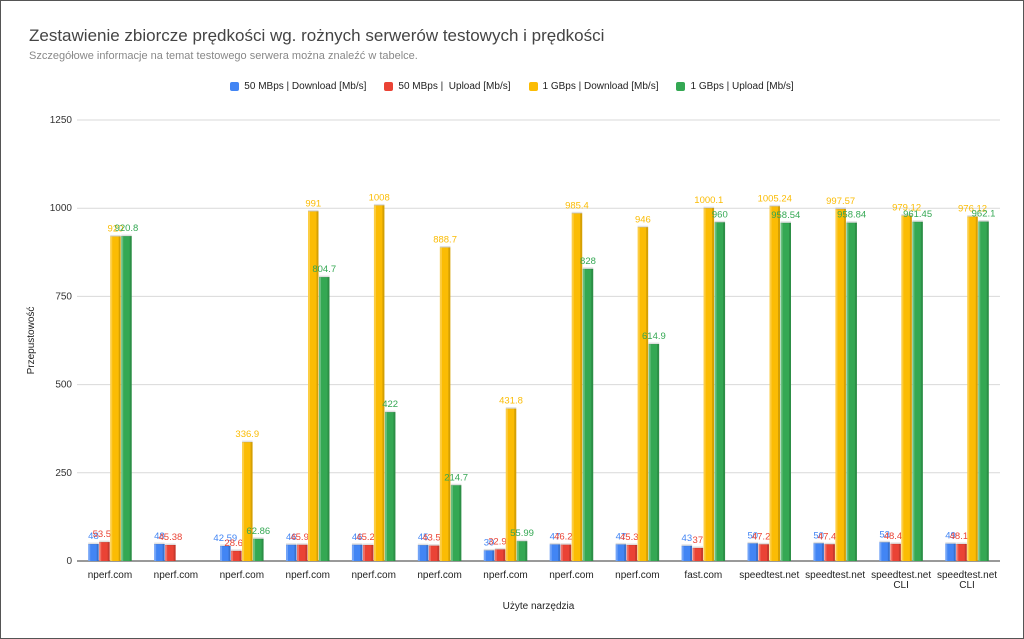 The height and width of the screenshot is (639, 1024). What do you see at coordinates (93, 536) in the screenshot?
I see `data-label: 48` at bounding box center [93, 536].